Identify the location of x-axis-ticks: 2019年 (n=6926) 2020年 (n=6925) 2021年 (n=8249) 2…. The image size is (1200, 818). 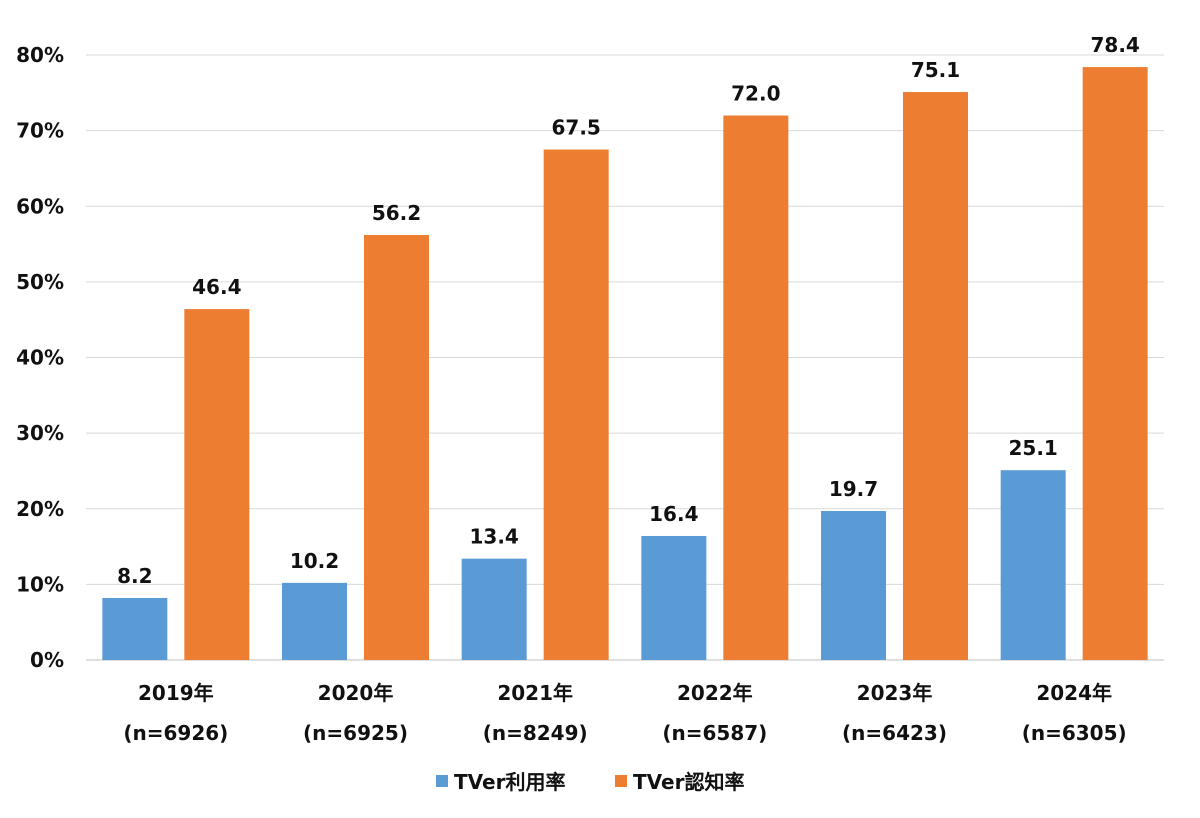
(624, 713).